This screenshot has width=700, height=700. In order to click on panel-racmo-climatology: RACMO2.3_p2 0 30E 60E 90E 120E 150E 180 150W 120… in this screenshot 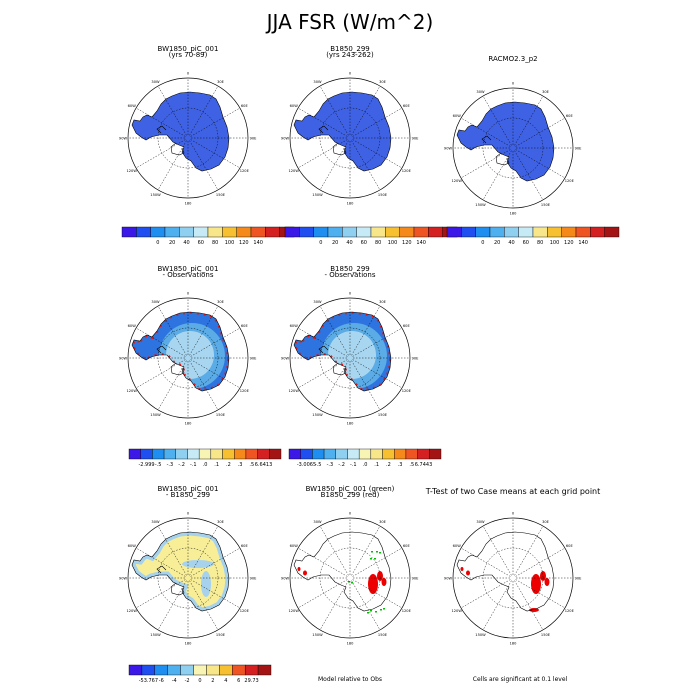, I will do `click(513, 146)`.